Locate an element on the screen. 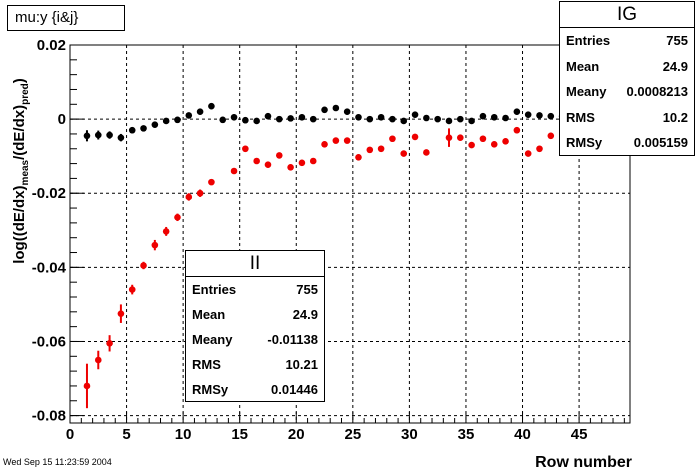 This screenshot has width=700, height=473. stats-row-rmsy: RMSy 0.01446 is located at coordinates (255, 389).